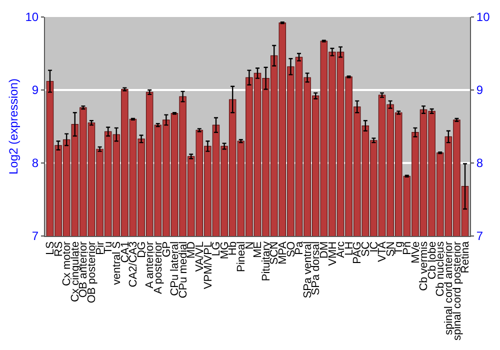  Describe the element at coordinates (399, 247) in the screenshot. I see `x-tick-label: Tg` at that location.